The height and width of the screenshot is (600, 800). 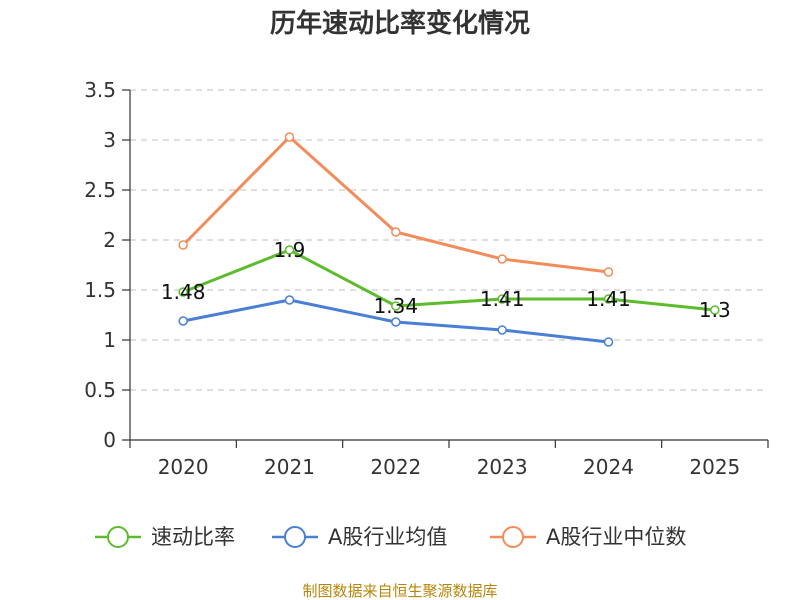 What do you see at coordinates (608, 467) in the screenshot?
I see `x-tick-label: 2024` at bounding box center [608, 467].